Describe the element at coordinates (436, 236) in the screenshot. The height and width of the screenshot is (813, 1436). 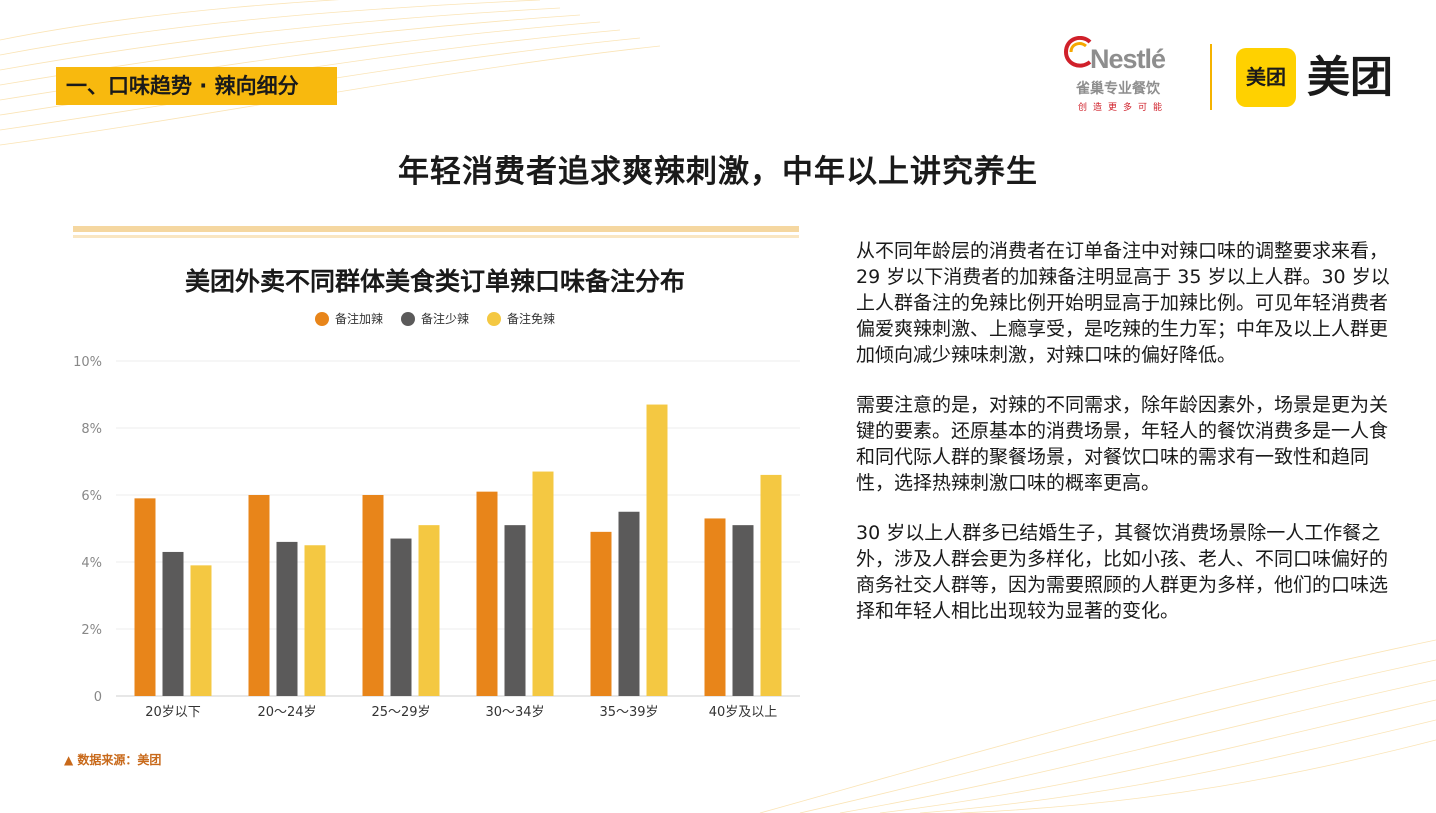
I see `panel-top-bar-thin` at that location.